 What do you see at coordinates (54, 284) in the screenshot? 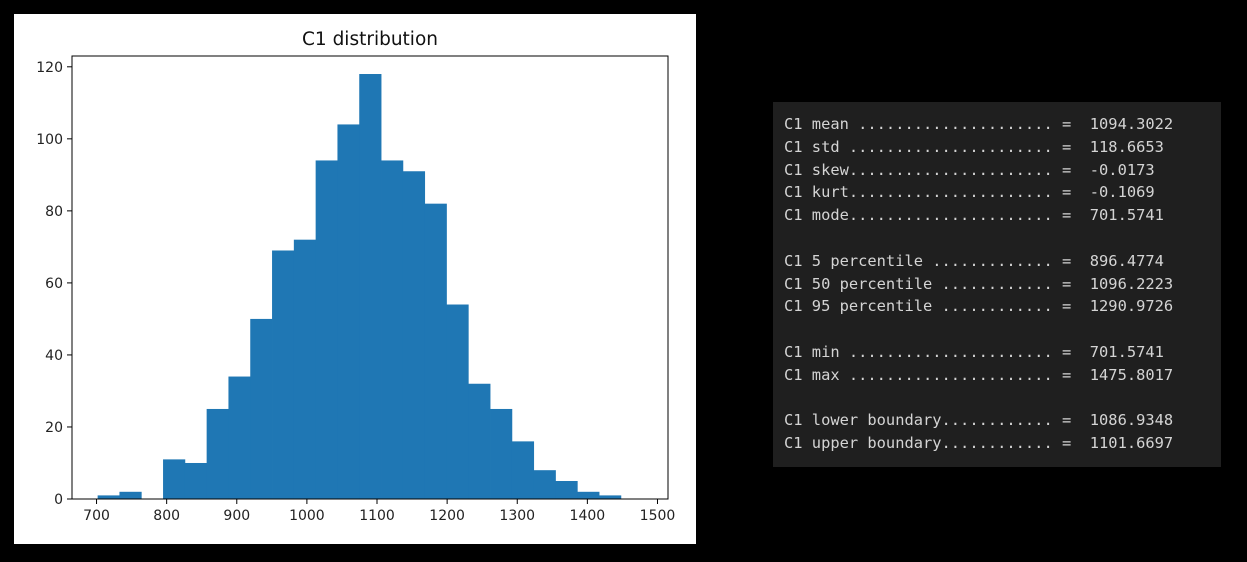
I see `y-tick-label: 60` at bounding box center [54, 284].